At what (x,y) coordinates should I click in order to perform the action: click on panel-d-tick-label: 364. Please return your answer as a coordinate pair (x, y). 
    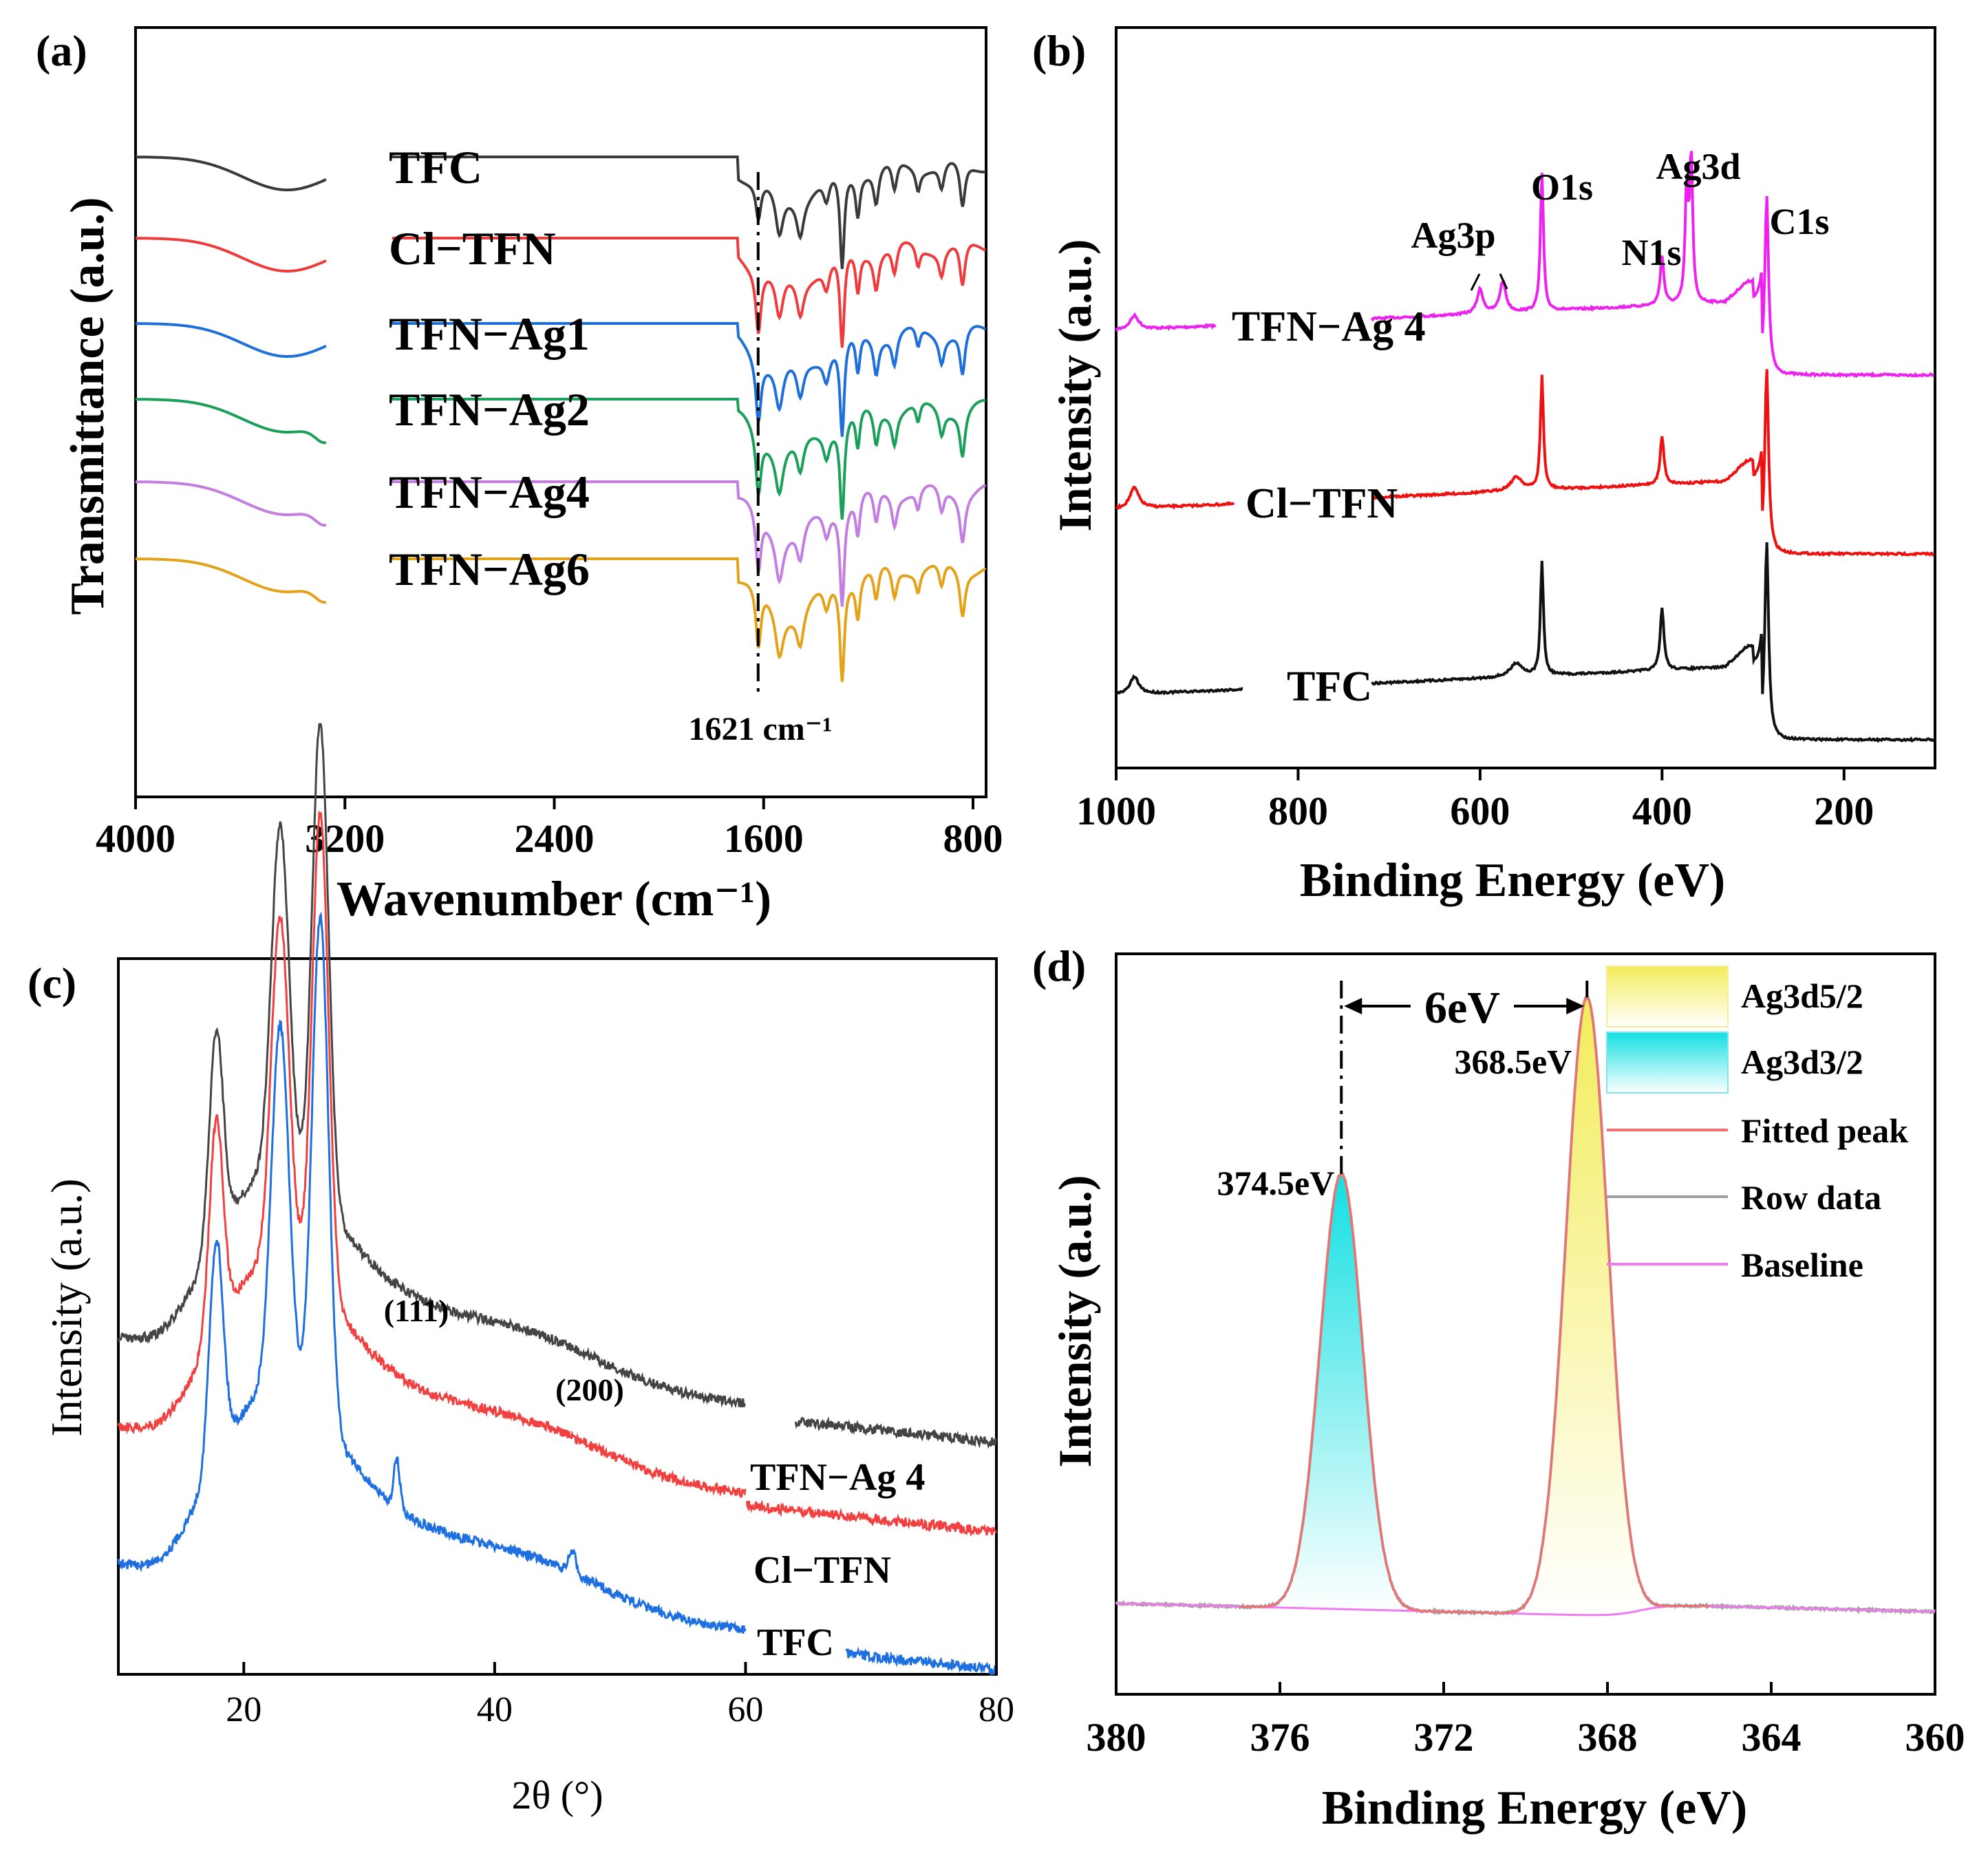
    Looking at the image, I should click on (1772, 1738).